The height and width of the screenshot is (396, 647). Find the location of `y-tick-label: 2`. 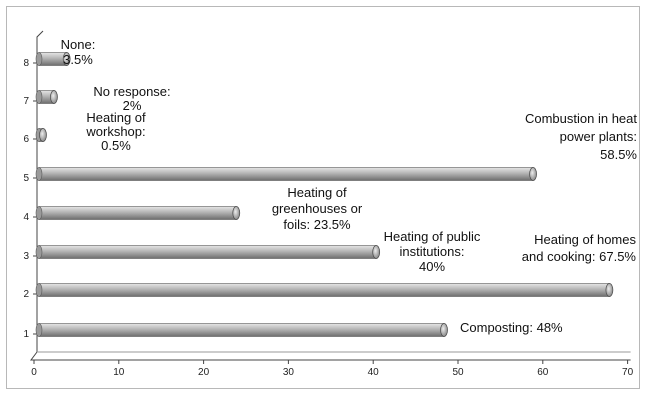

y-tick-label: 2 is located at coordinates (26, 294).